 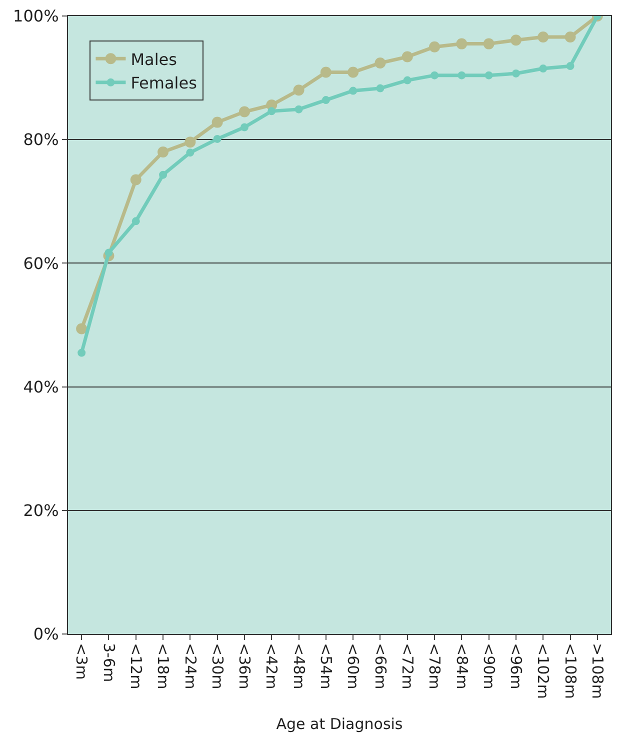 What do you see at coordinates (41, 386) in the screenshot?
I see `y-tick-label: 40%` at bounding box center [41, 386].